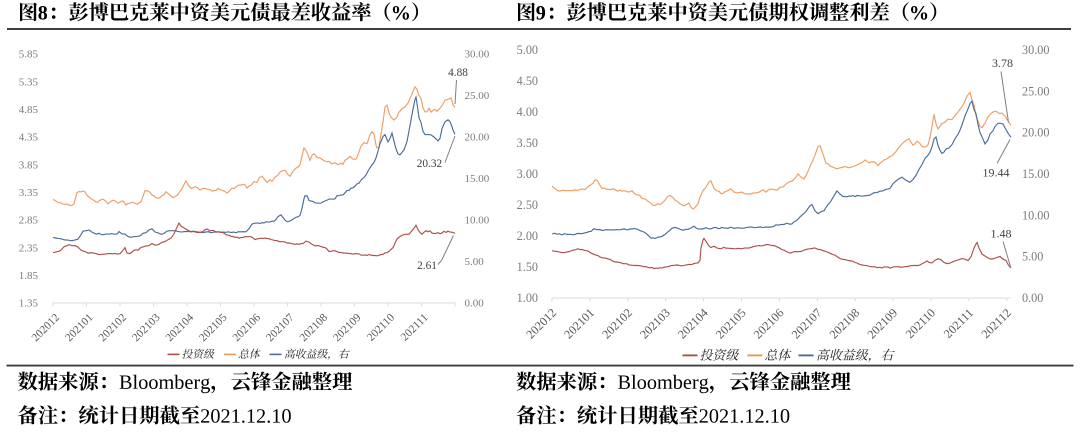  Describe the element at coordinates (29, 221) in the screenshot. I see `svg-text: 2.85` at that location.